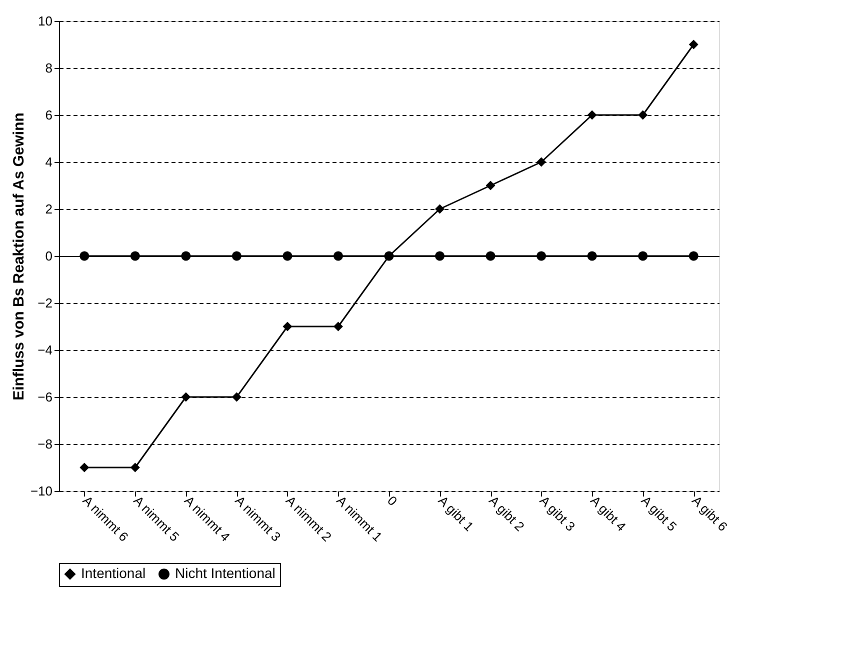 The height and width of the screenshot is (658, 851). I want to click on x-tick-label: A gibt 4, so click(608, 513).